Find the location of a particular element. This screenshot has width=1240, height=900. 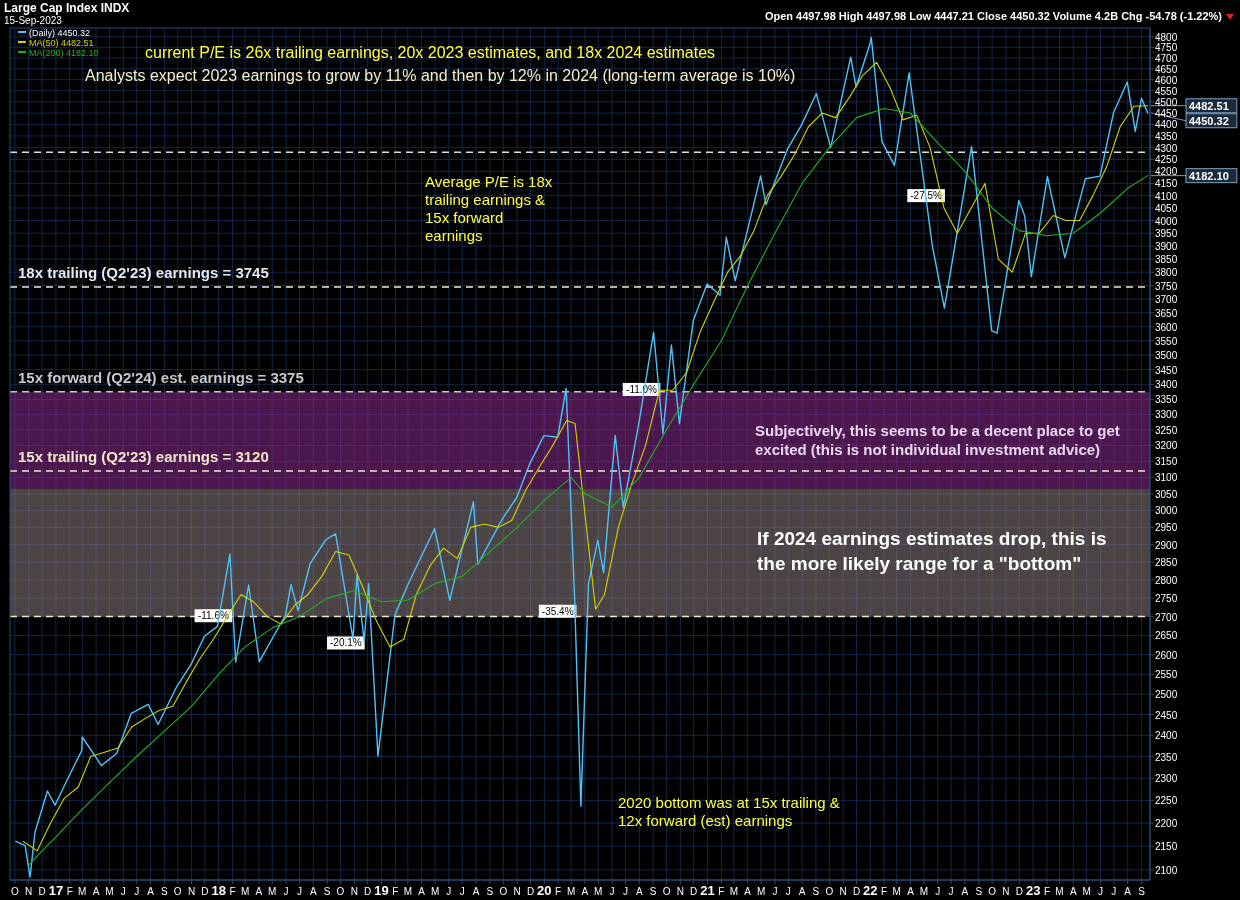

y-tick-label: 4350 is located at coordinates (1166, 136).